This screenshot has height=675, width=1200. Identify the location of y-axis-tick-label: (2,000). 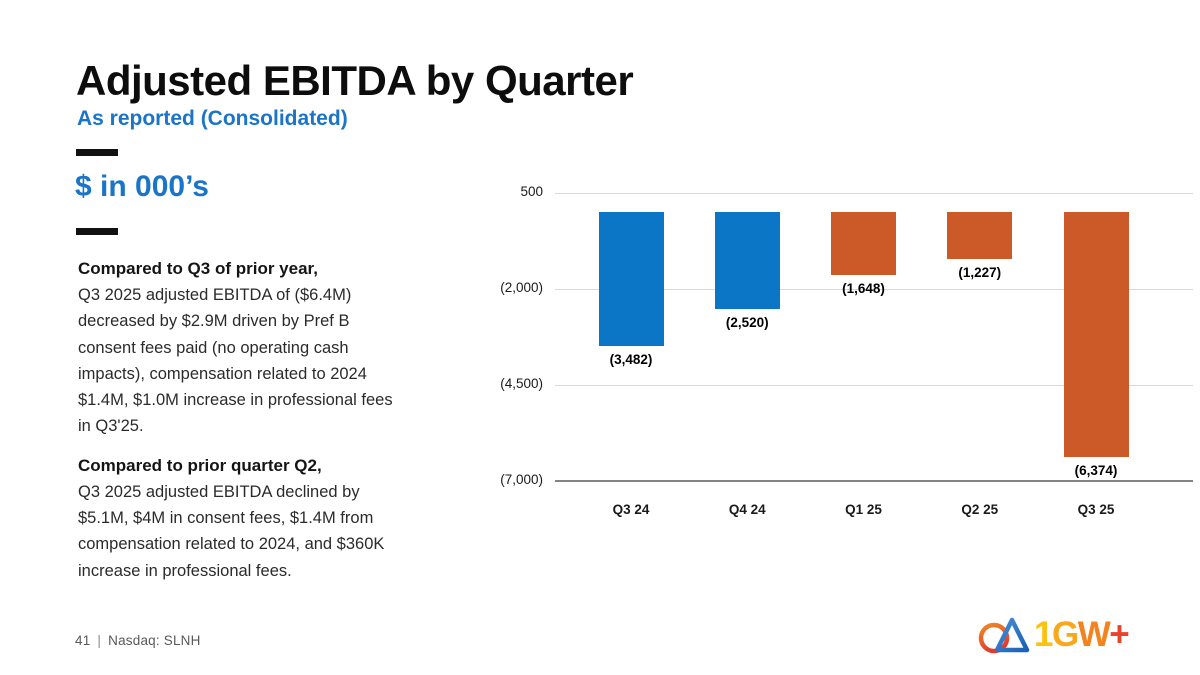
(521, 287).